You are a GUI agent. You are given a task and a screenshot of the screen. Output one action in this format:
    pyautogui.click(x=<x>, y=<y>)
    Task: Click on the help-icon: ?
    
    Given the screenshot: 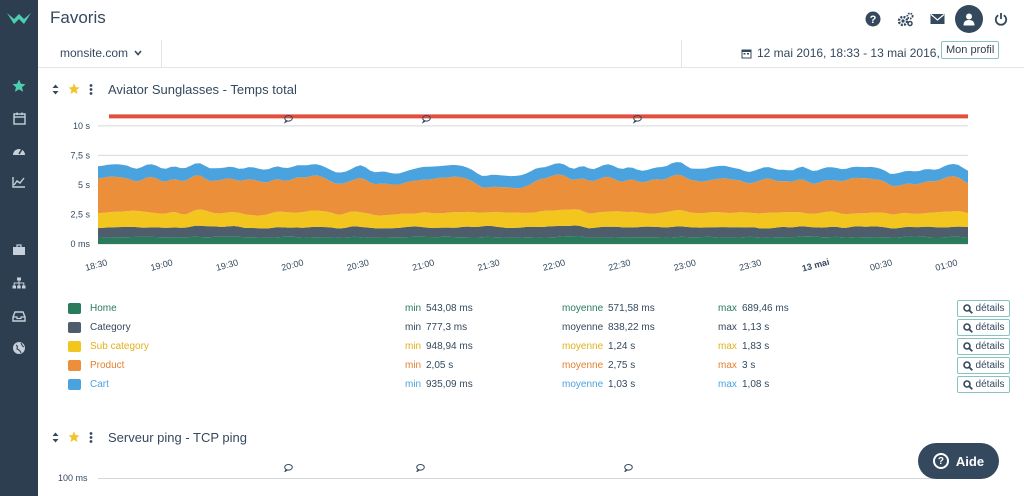 What is the action you would take?
    pyautogui.click(x=873, y=19)
    